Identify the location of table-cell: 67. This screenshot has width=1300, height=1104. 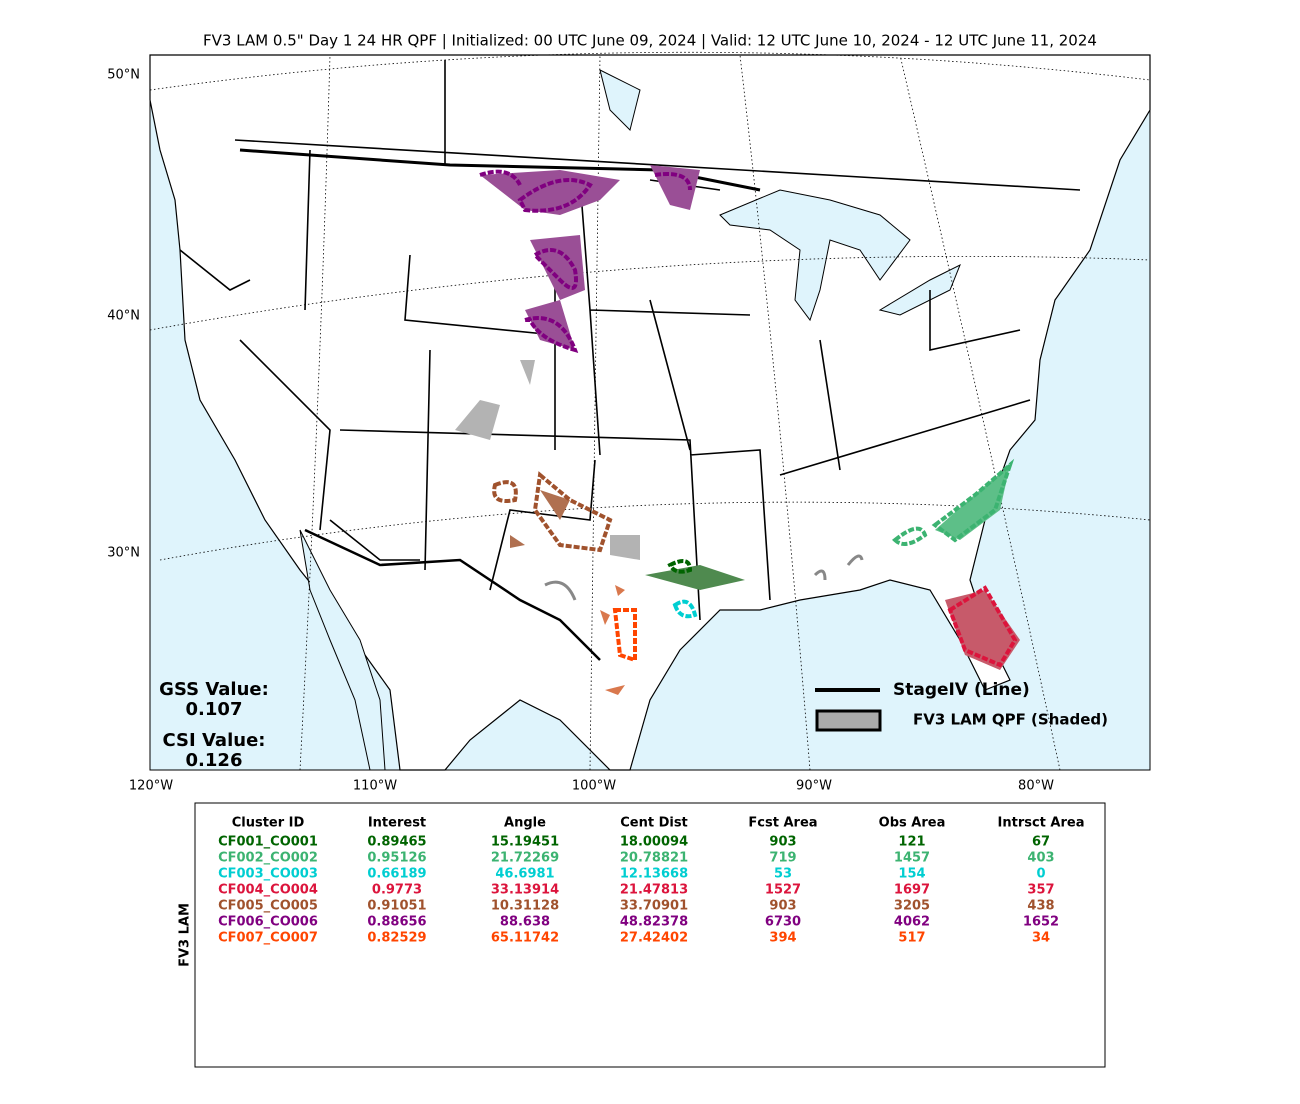
(1041, 842).